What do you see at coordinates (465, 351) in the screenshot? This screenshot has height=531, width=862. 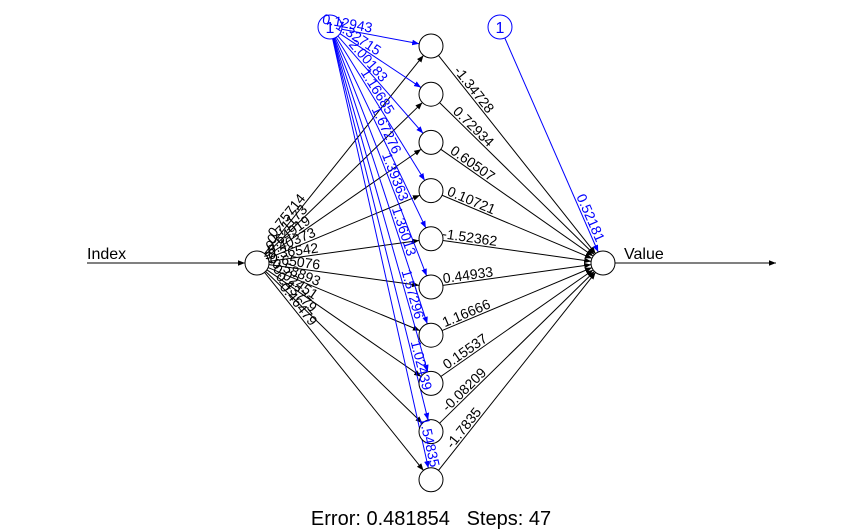 I see `output-weight-8: 0.15537` at bounding box center [465, 351].